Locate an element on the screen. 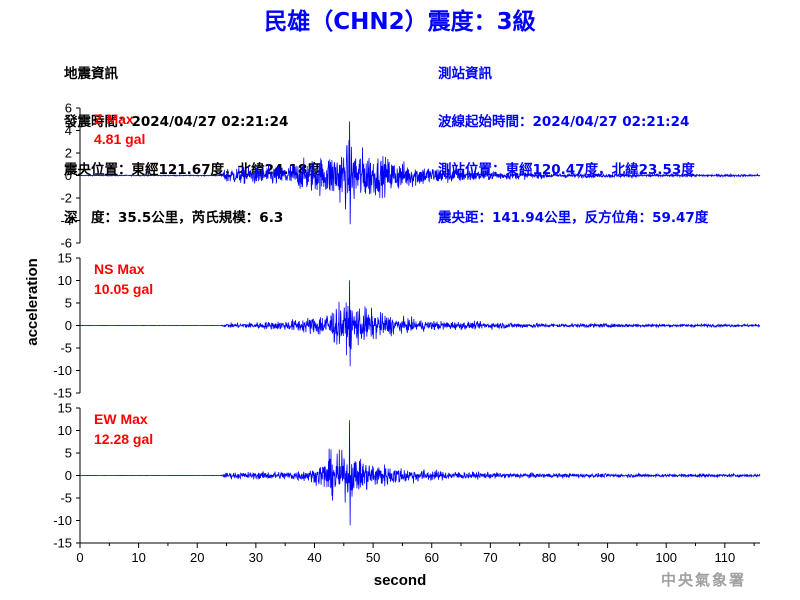 The width and height of the screenshot is (800, 600). waveform-trace-ns is located at coordinates (420, 323).